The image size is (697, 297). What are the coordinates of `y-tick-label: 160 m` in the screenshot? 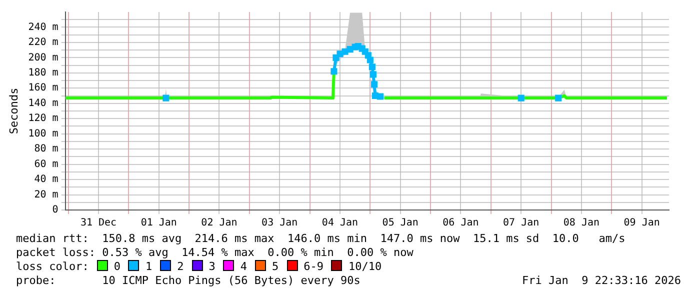 It's located at (43, 88).